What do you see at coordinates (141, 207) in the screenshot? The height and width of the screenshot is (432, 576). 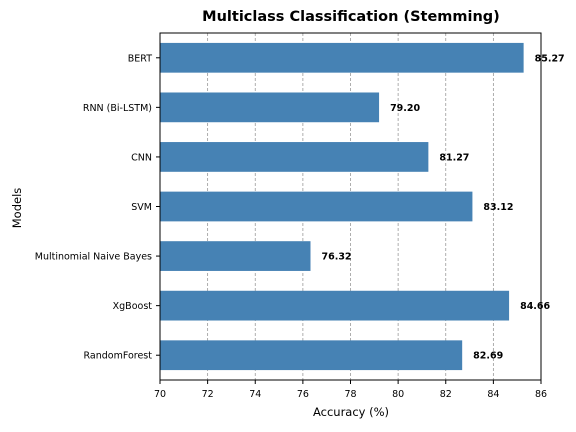 I see `y-tick-label: SVM` at bounding box center [141, 207].